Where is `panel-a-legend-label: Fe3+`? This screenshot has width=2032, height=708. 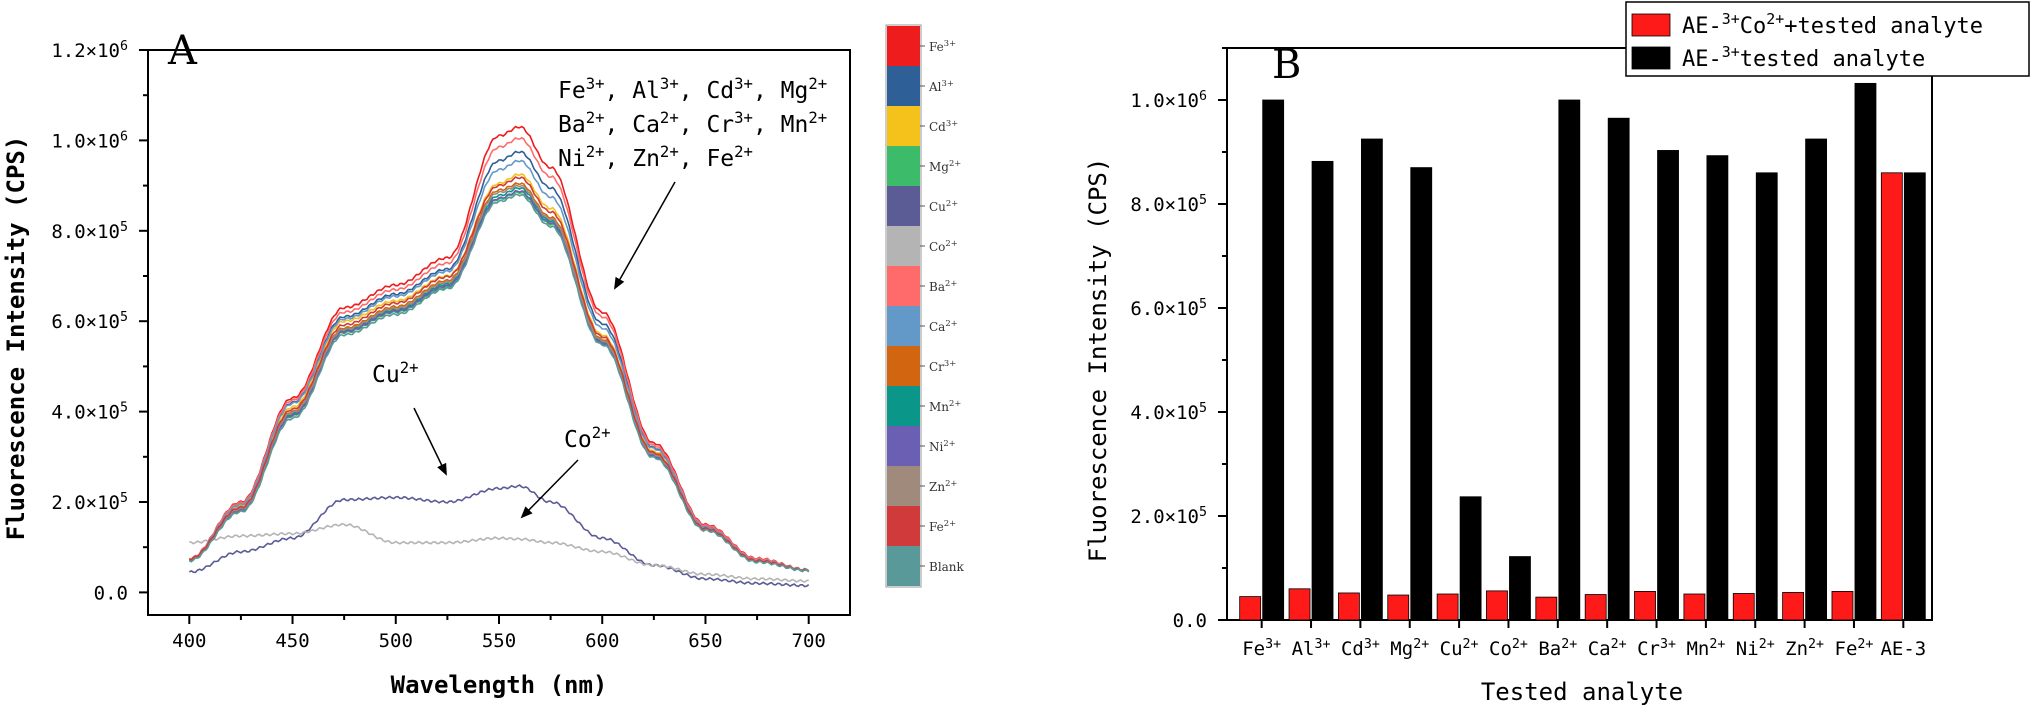 panel-a-legend-label: Fe3+ is located at coordinates (942, 46).